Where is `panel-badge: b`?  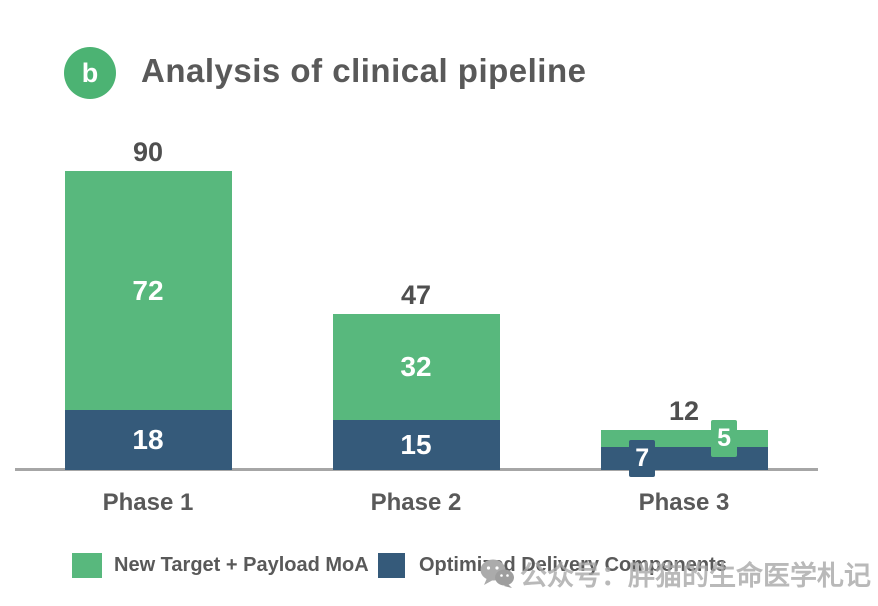
panel-badge: b is located at coordinates (90, 73).